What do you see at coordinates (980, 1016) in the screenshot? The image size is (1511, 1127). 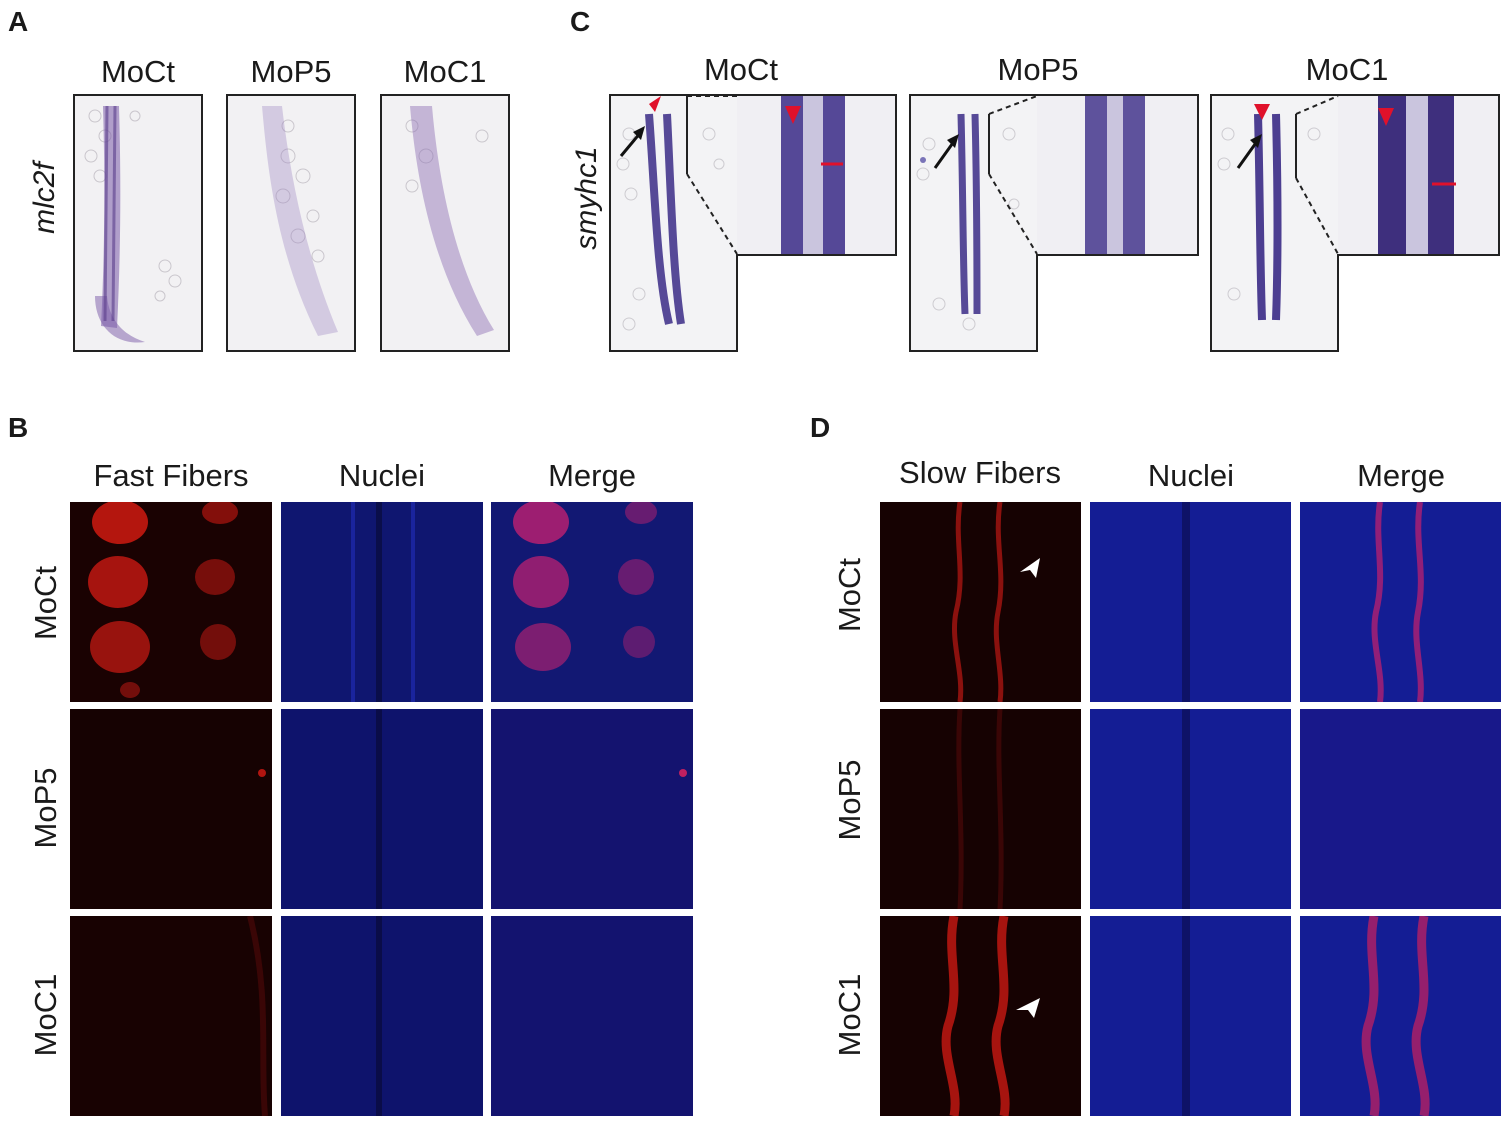 I see `fluorescence-slow-fibers-moc1` at bounding box center [980, 1016].